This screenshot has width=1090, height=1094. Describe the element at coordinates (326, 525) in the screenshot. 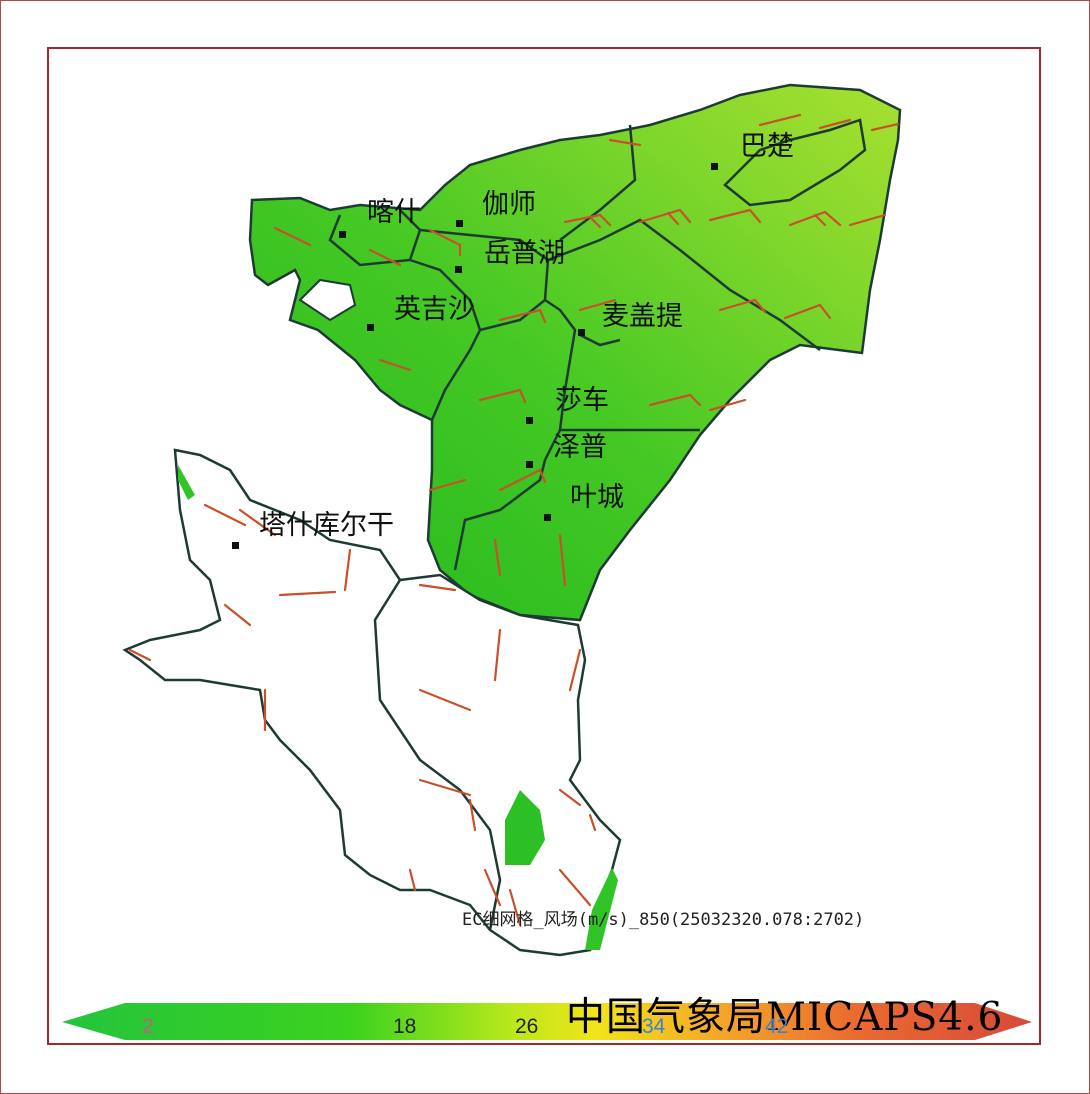

I see `city-label-taxkorgan: 塔什库尔干` at that location.